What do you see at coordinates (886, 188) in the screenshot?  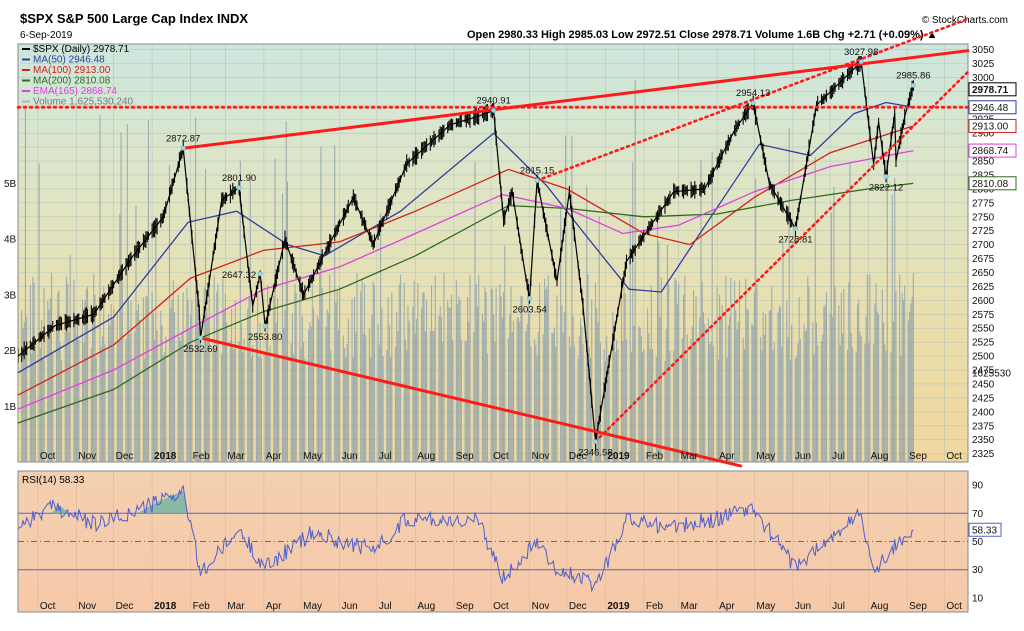 I see `price-annotation: 2822.12` at bounding box center [886, 188].